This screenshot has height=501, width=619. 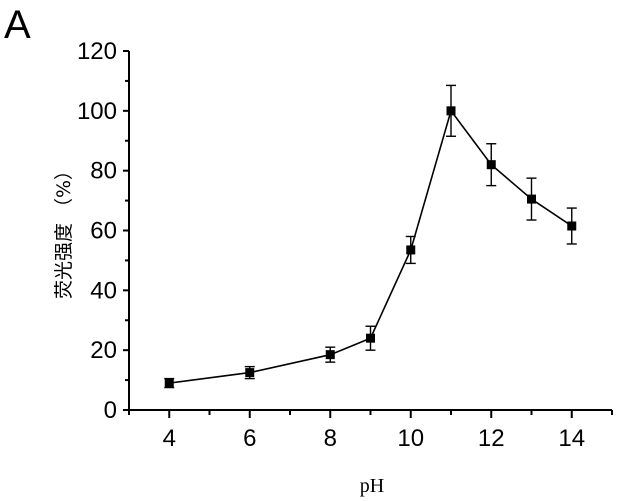 I want to click on x-tick-label: 8, so click(x=330, y=438).